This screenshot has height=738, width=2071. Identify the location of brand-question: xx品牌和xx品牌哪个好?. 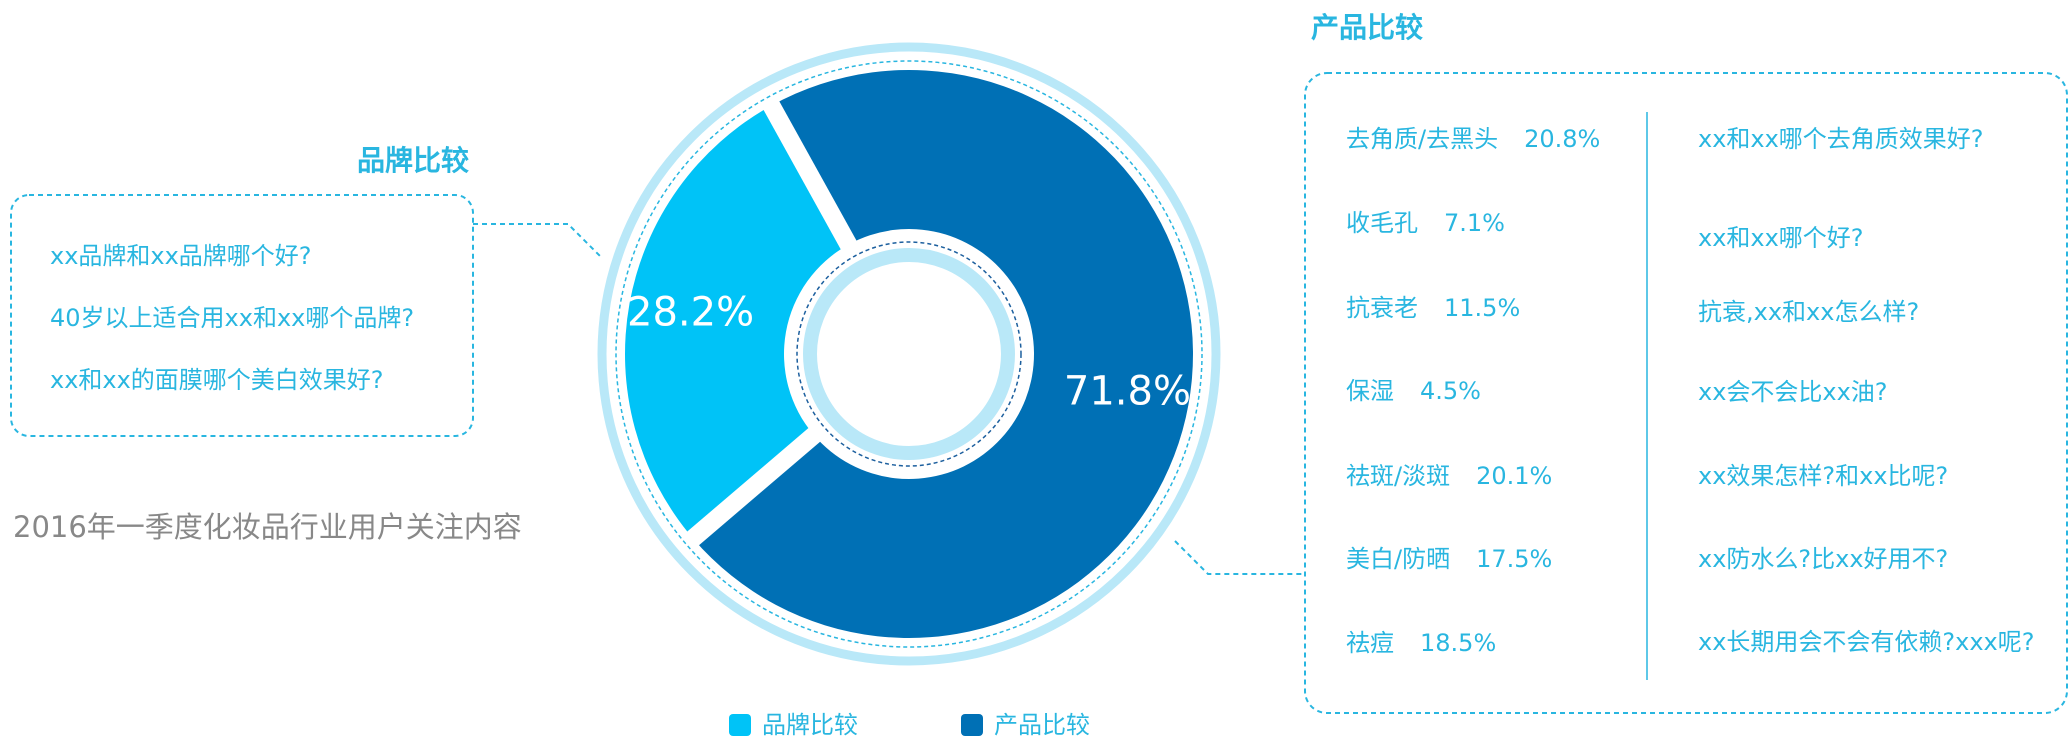
(181, 256).